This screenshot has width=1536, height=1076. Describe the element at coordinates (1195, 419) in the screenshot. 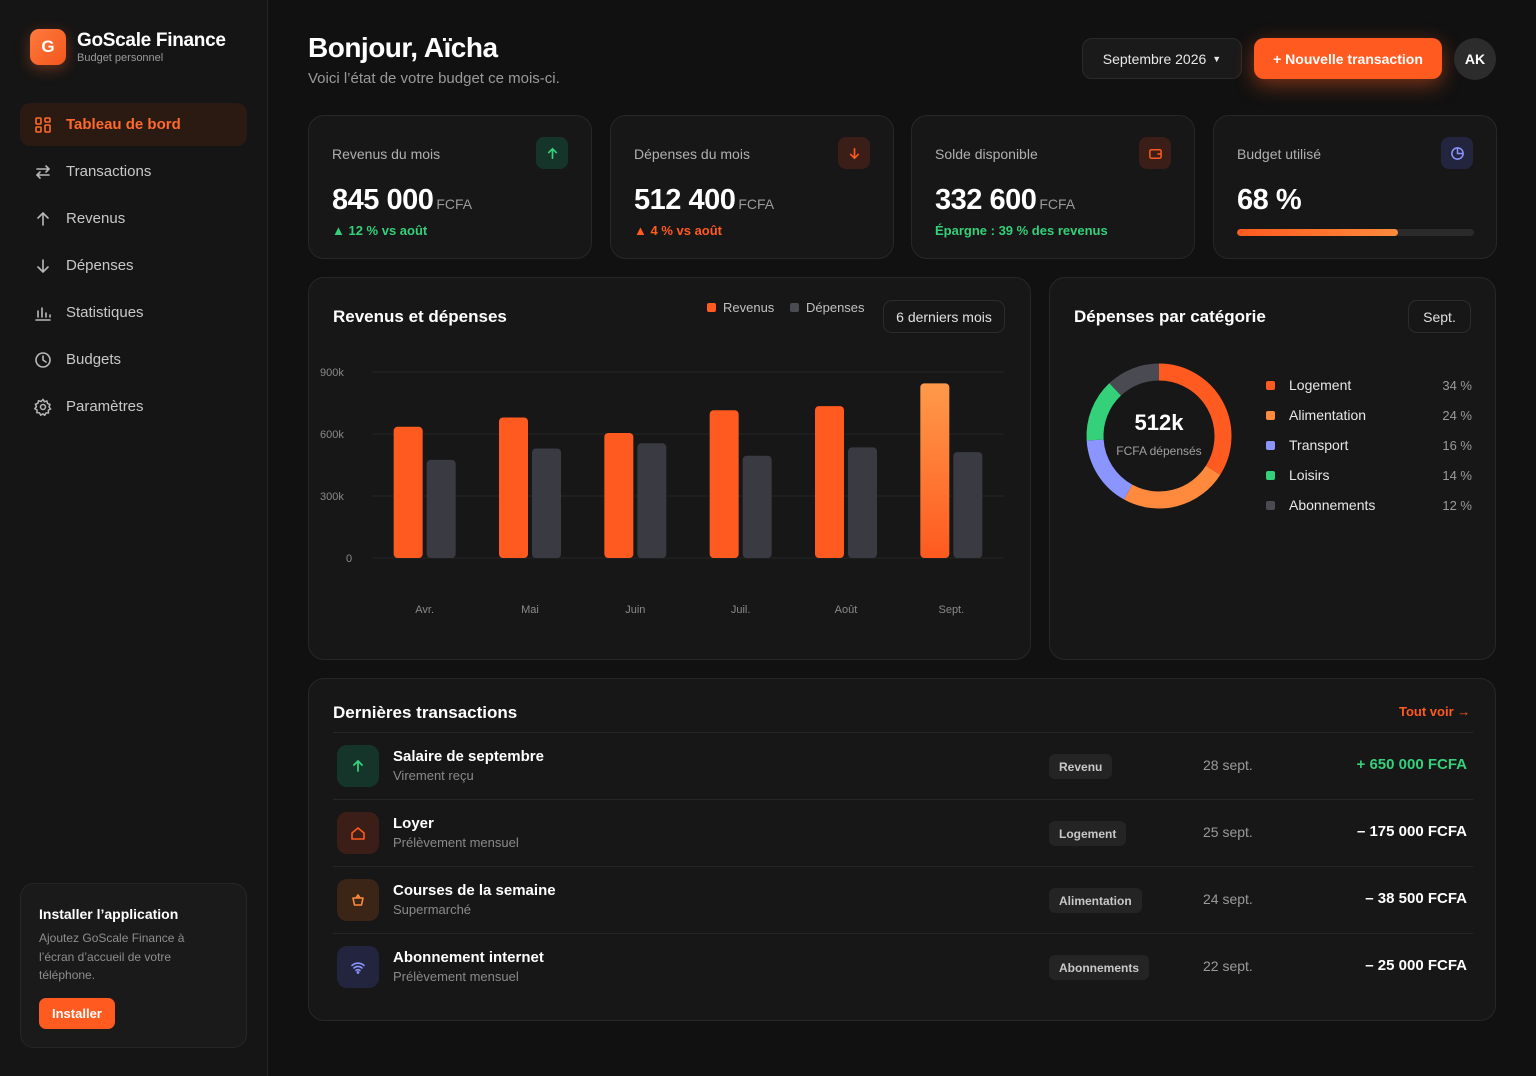

I see `donut-slice-logement` at that location.